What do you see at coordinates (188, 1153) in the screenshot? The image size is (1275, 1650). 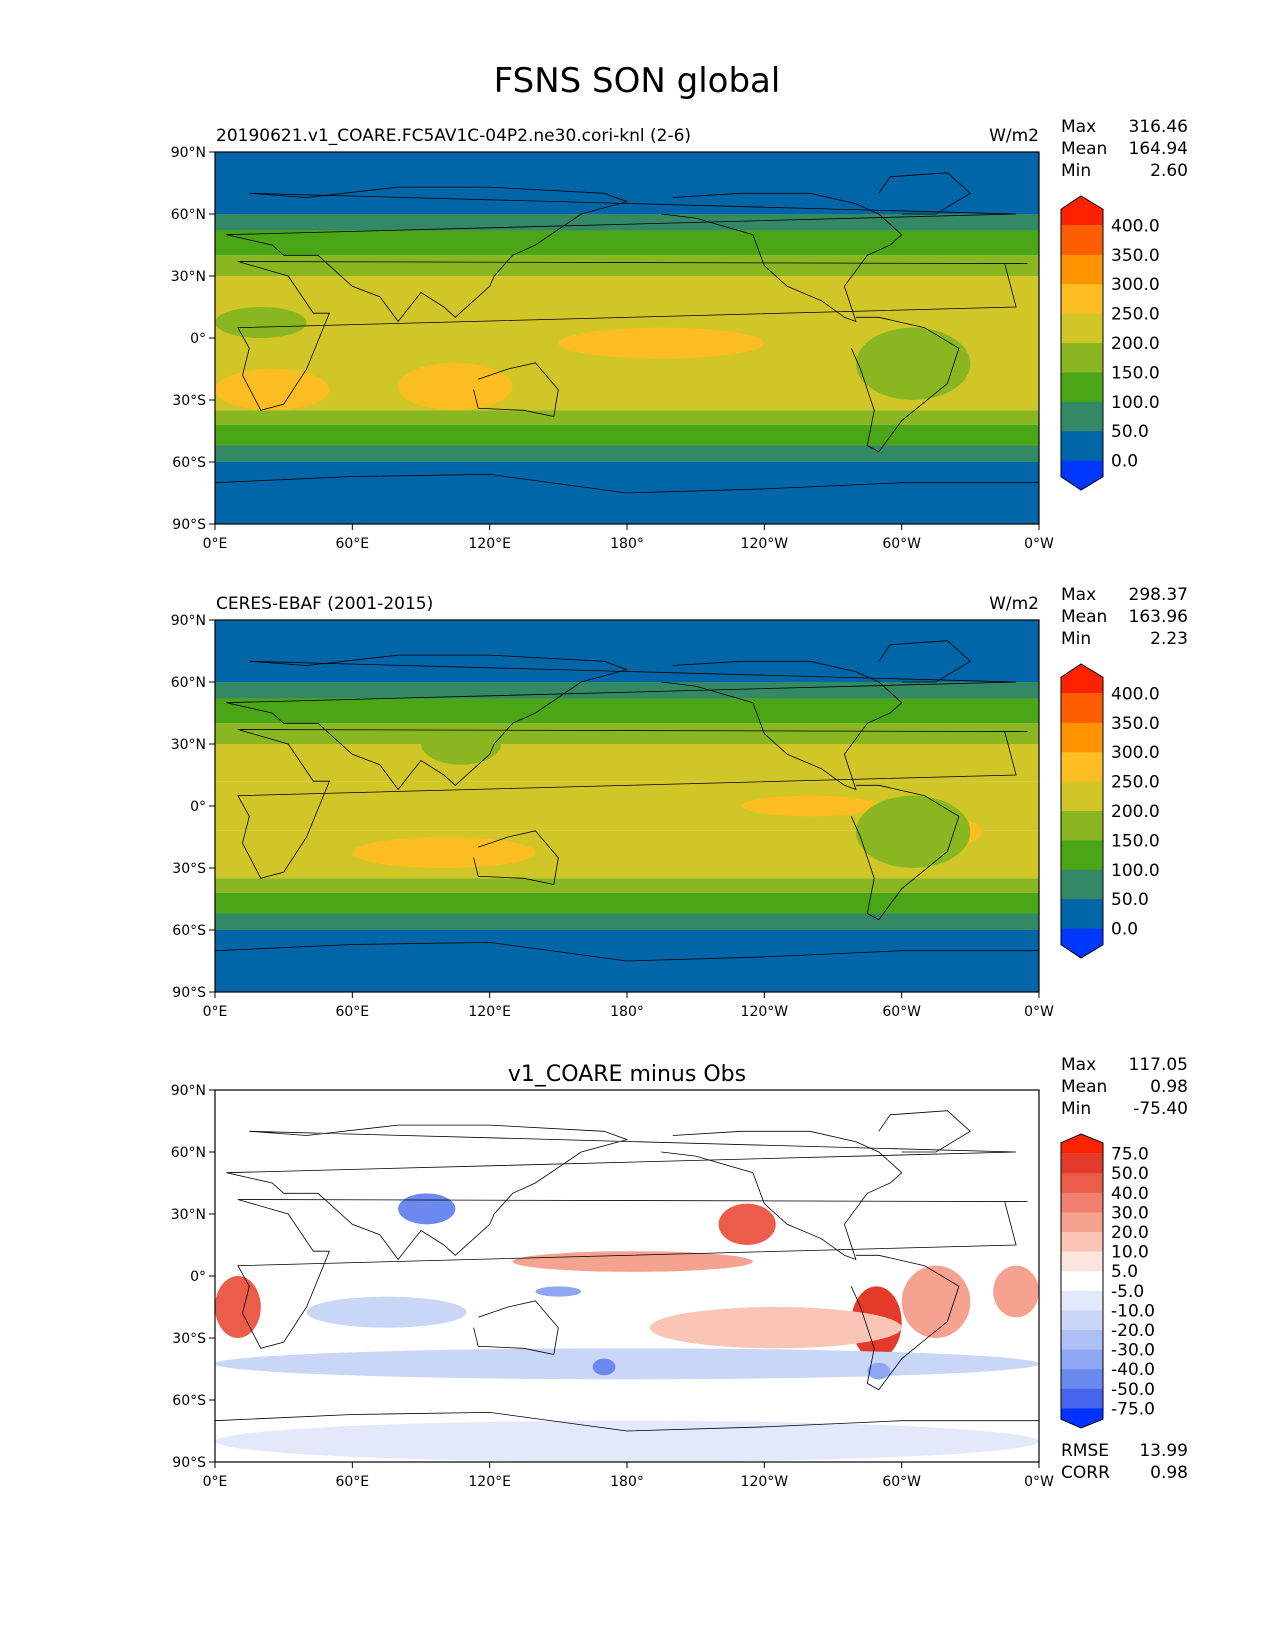 I see `y-tick-label: 60°N` at bounding box center [188, 1153].